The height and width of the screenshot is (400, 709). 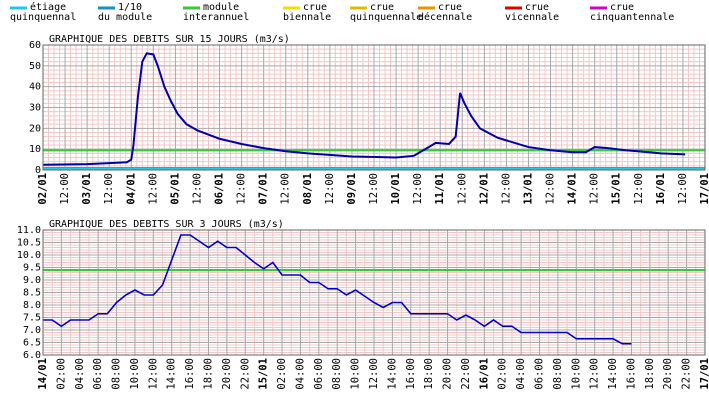 I want to click on legend-label: décennale, so click(x=445, y=17).